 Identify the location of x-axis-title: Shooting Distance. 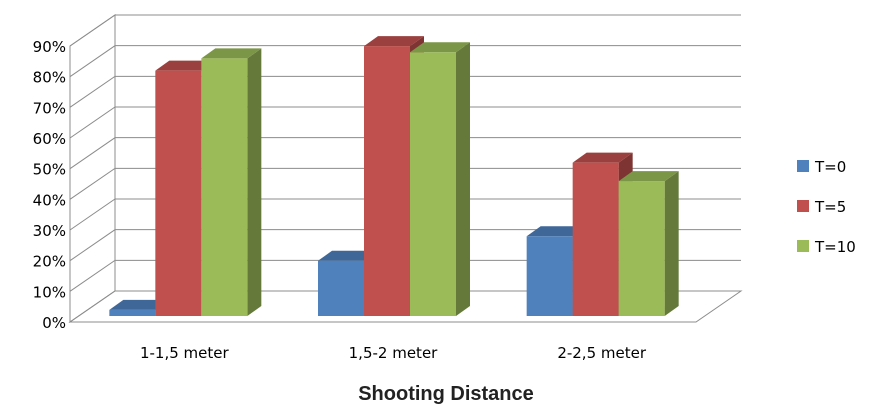
(446, 394).